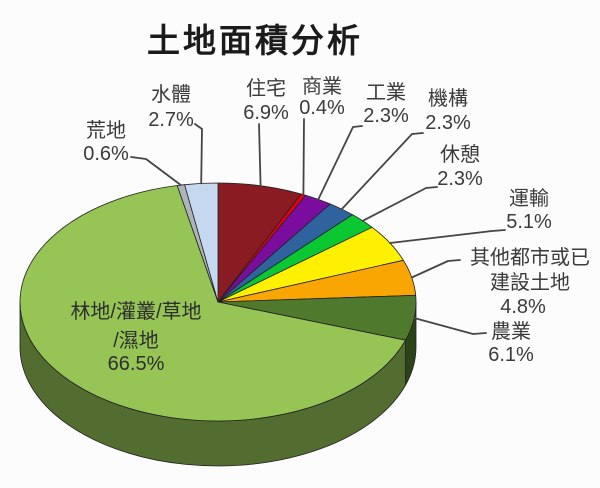 The width and height of the screenshot is (600, 488). What do you see at coordinates (460, 154) in the screenshot?
I see `slice-label-recreation-name: 休憩` at bounding box center [460, 154].